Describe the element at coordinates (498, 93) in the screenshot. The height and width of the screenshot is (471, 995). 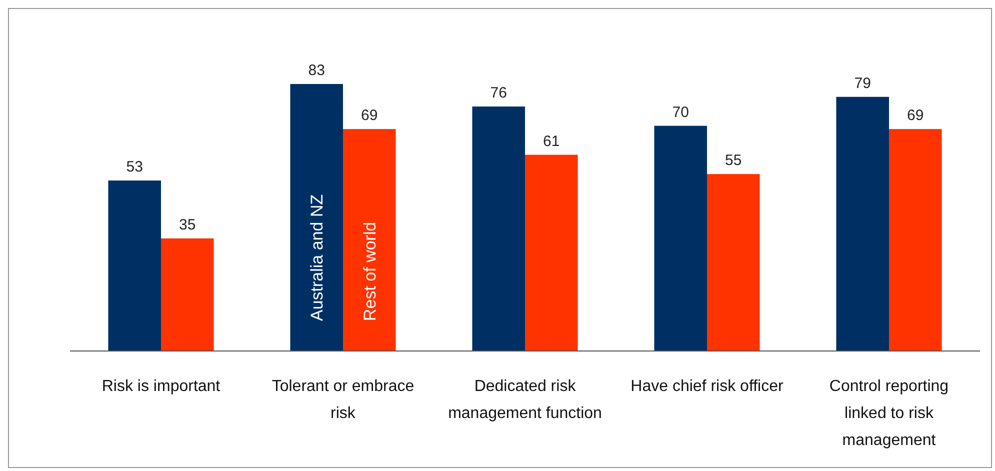
I see `data-label: 76` at that location.